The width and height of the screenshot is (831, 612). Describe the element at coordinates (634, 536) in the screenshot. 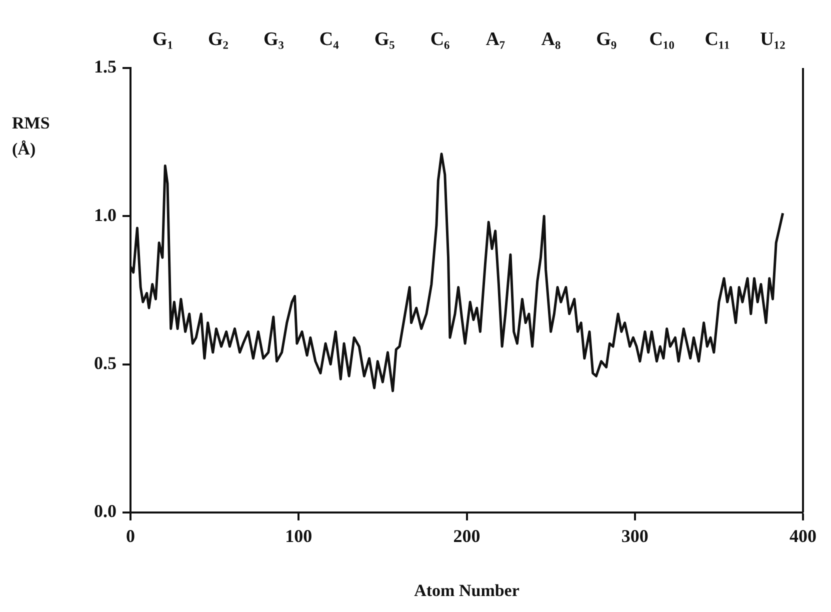

I see `x-tick-label: 300` at that location.